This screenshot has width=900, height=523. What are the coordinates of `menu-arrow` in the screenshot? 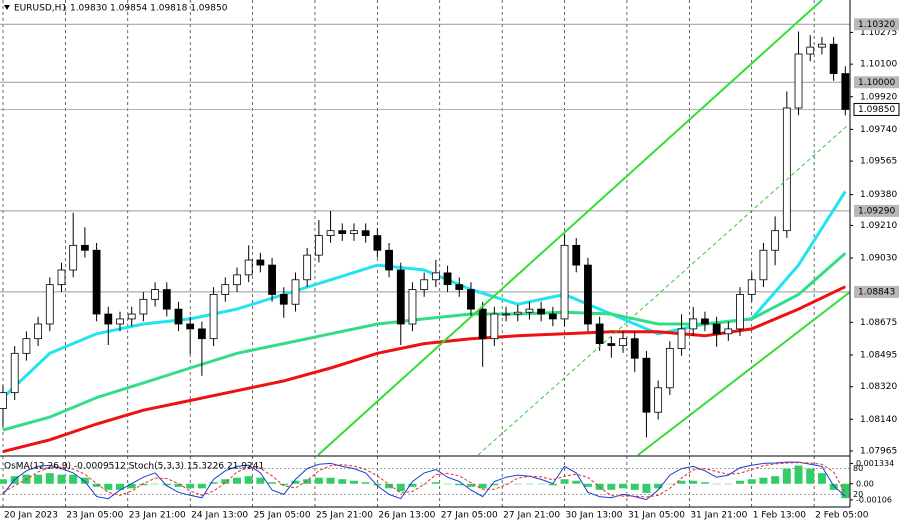 It's located at (7, 7).